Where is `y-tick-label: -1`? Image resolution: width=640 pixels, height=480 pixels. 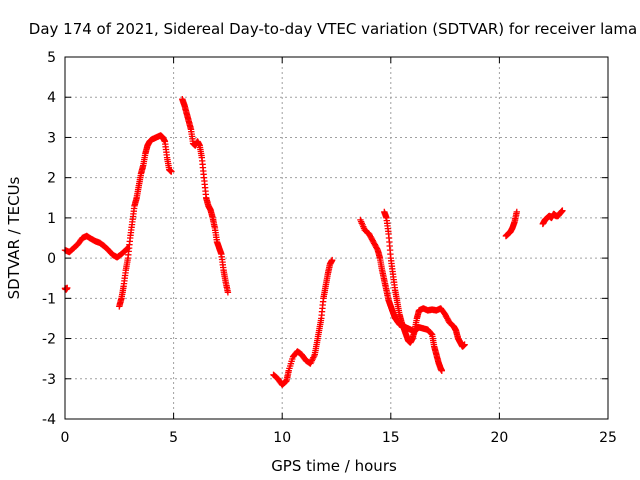 y-tick-label: -1 is located at coordinates (49, 299).